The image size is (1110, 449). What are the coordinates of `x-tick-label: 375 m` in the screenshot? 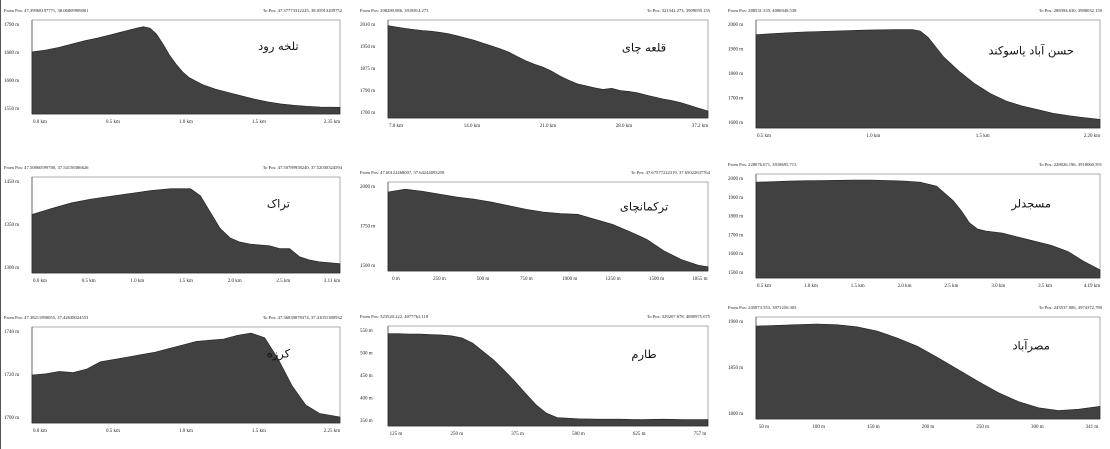 It's located at (517, 434).